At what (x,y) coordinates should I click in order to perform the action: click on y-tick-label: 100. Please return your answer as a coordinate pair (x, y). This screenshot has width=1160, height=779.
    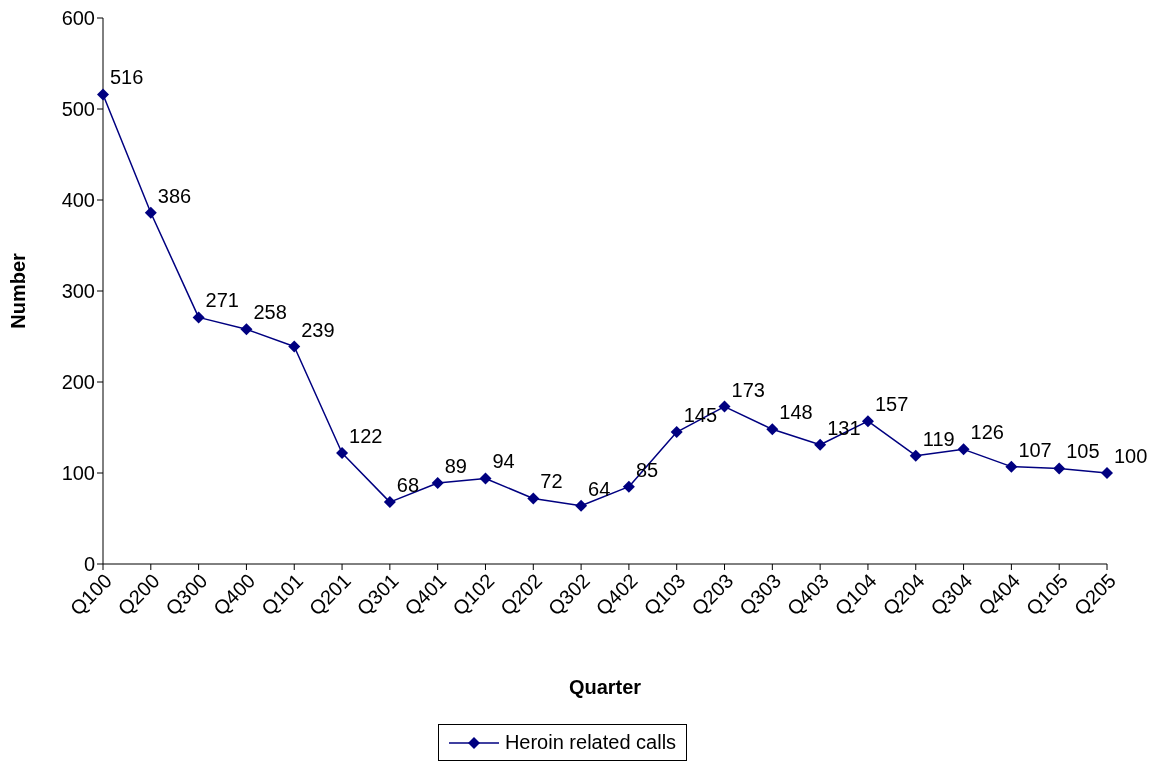
    Looking at the image, I should click on (78, 473).